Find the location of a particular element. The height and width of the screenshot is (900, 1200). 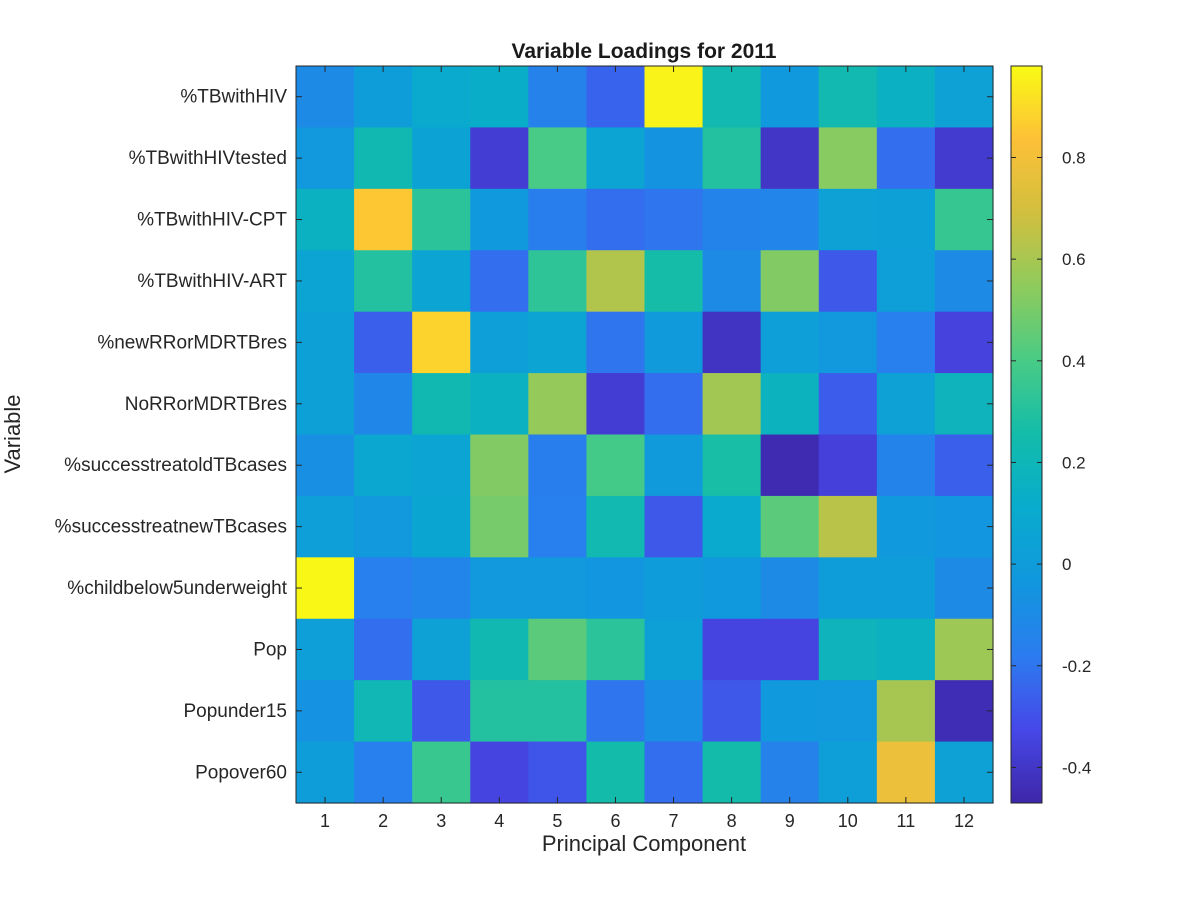

colorbar: 0.8 0.6 0.4 0.2 0 -0.2 -0.4 is located at coordinates (1050, 434).